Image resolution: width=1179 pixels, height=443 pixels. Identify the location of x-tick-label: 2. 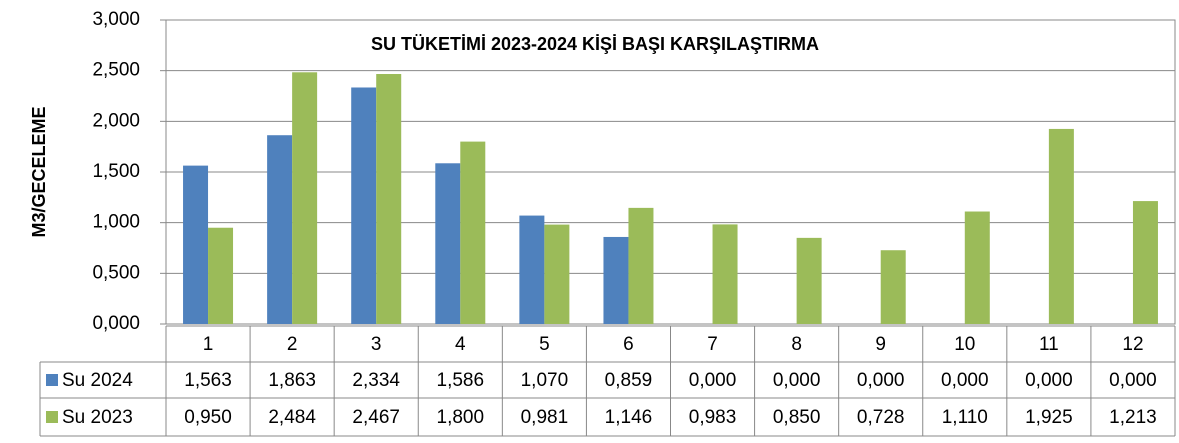
(292, 344).